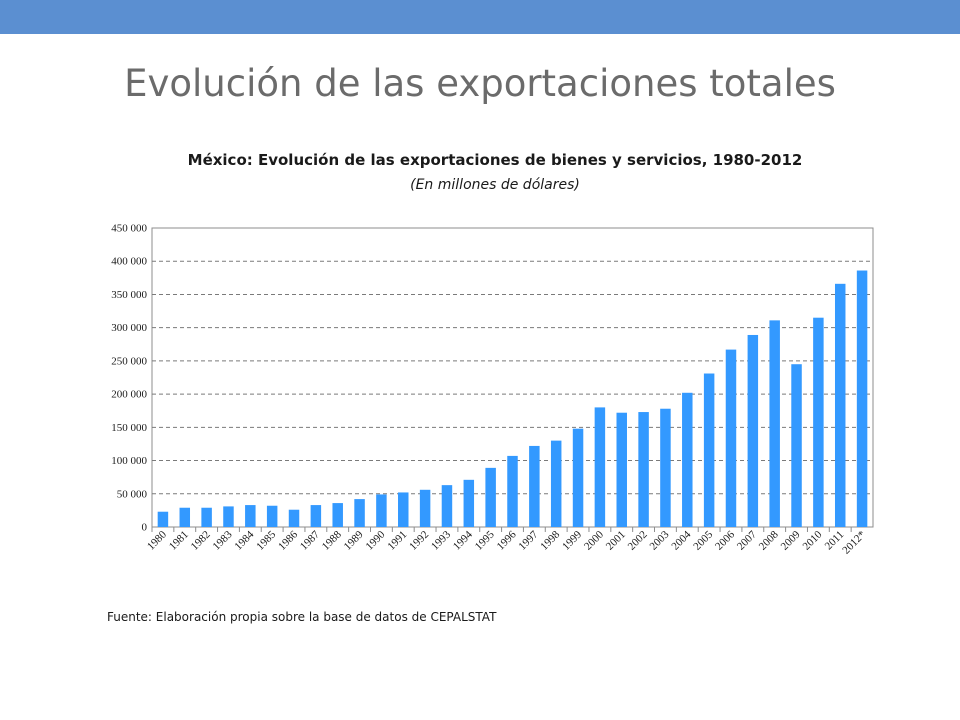 The height and width of the screenshot is (720, 960). I want to click on x-tick-label: 2010, so click(812, 540).